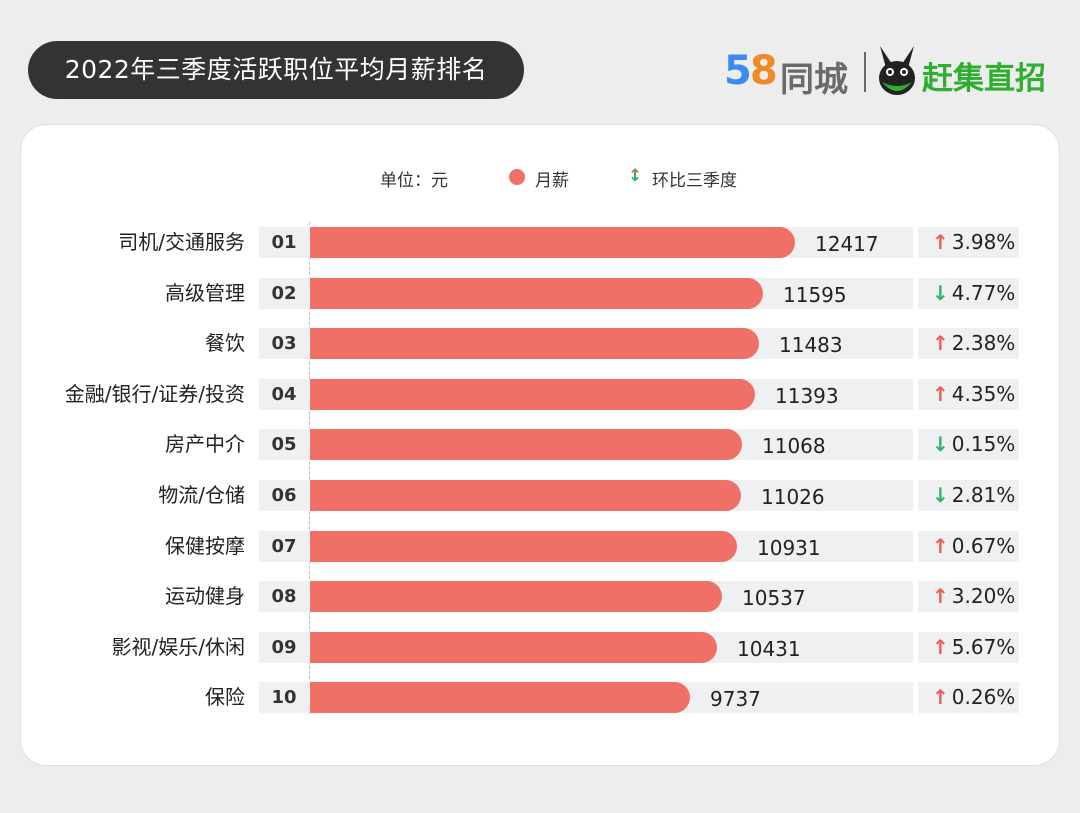  I want to click on rank-label: 05, so click(284, 445).